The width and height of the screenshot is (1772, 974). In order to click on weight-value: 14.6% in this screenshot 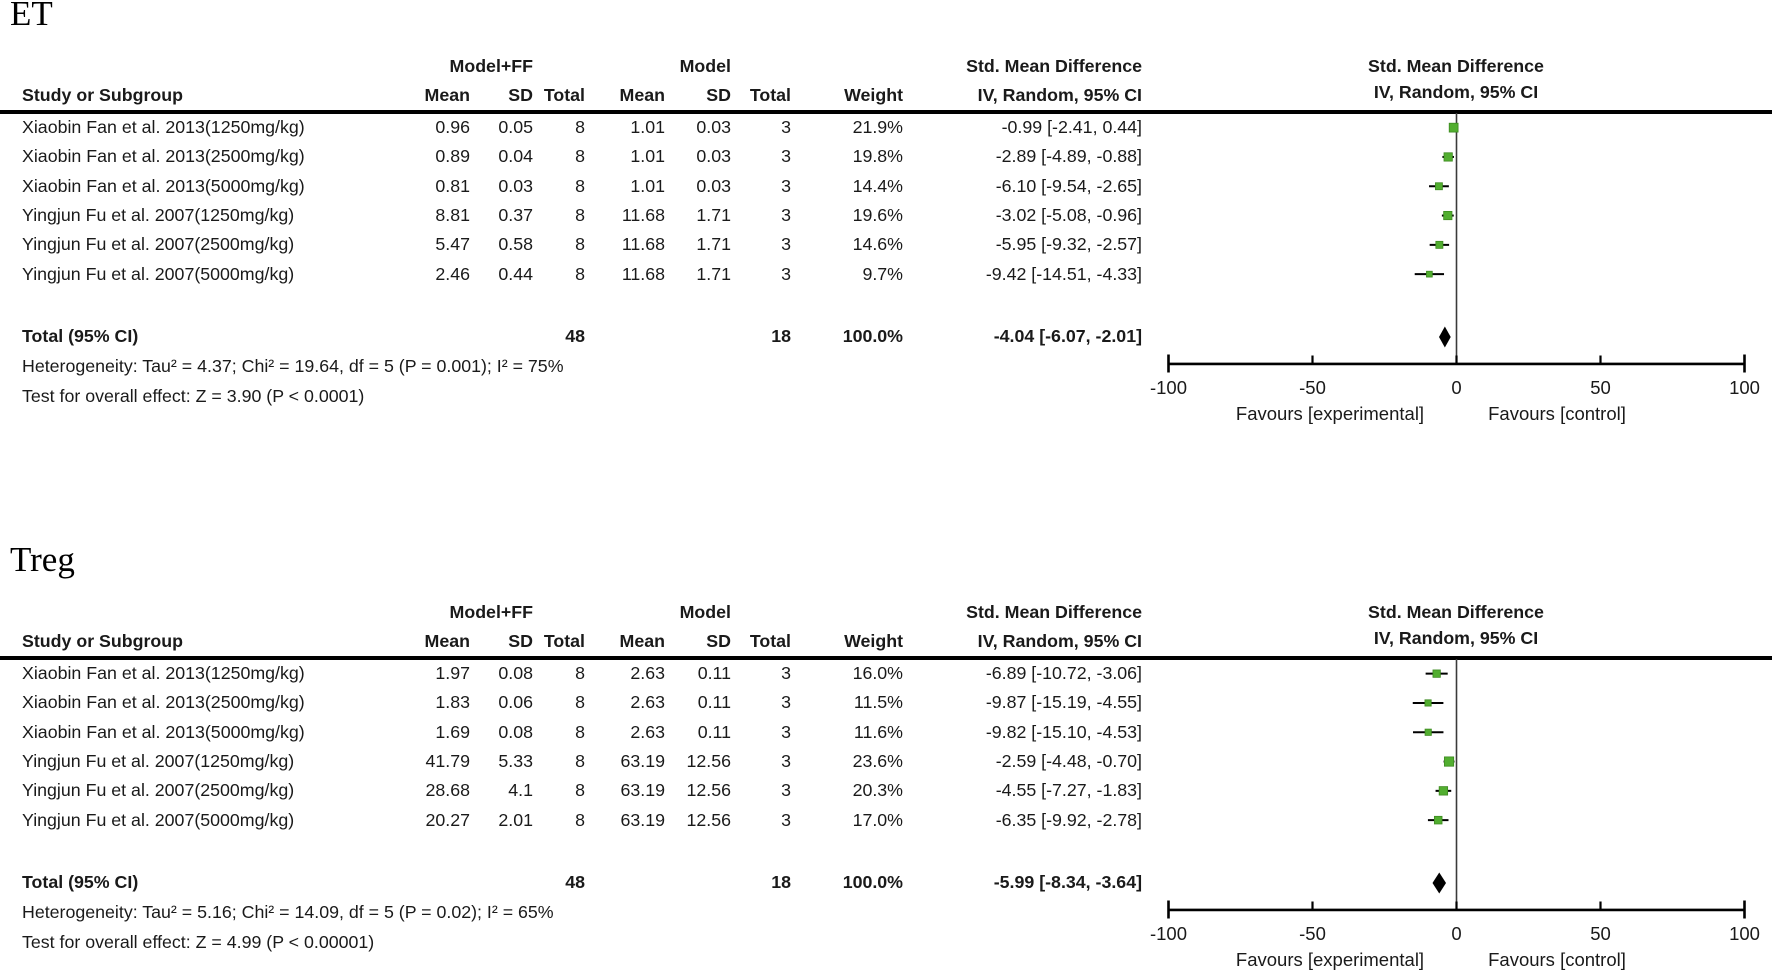, I will do `click(877, 244)`.